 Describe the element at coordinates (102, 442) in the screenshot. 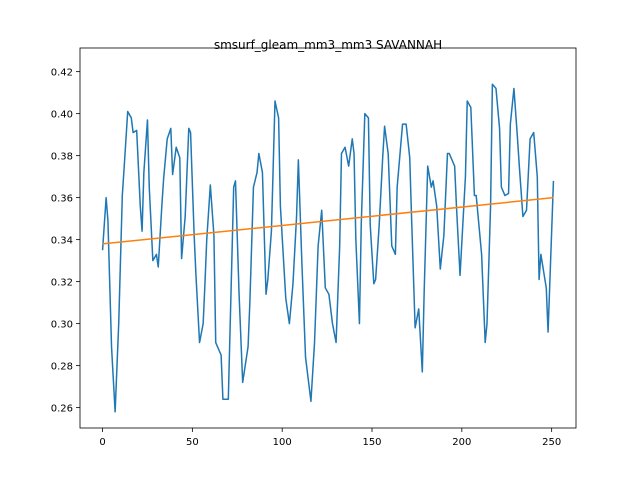

I see `x-tick-label: 0` at that location.